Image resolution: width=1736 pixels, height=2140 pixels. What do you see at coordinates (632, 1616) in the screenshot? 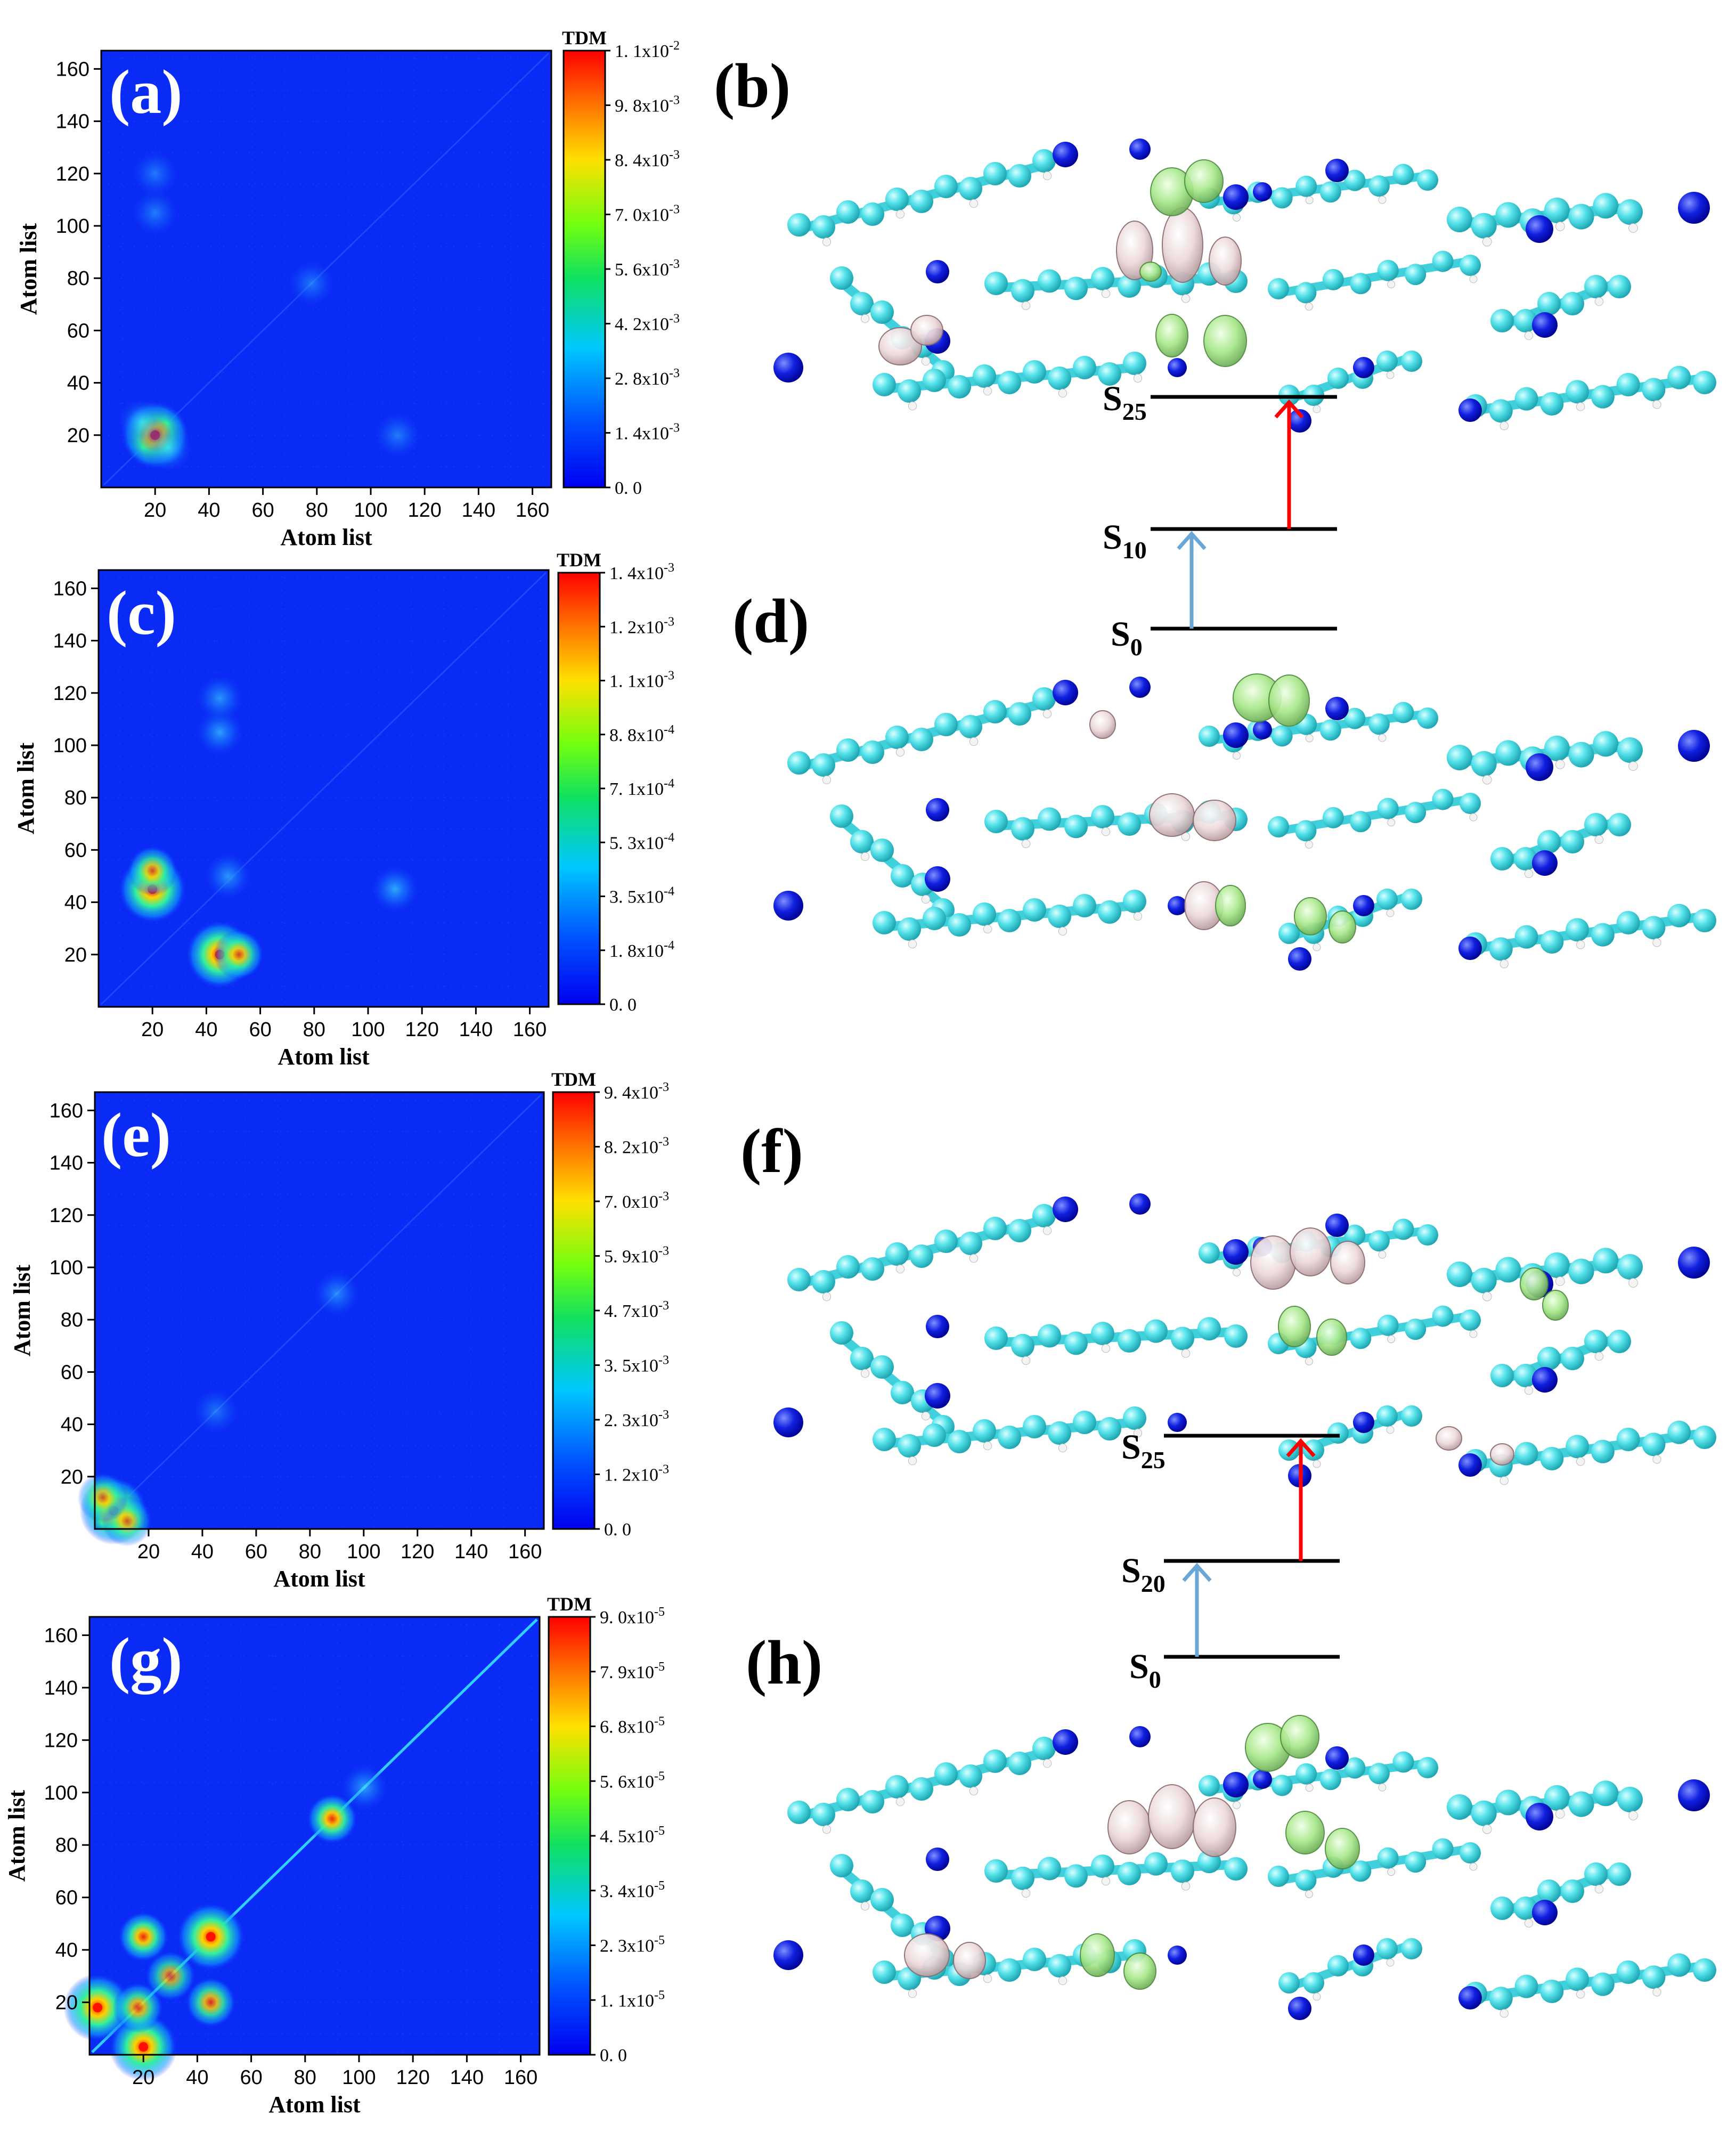
I see `colorbar-tick-label: 9. 0x10-5` at bounding box center [632, 1616].